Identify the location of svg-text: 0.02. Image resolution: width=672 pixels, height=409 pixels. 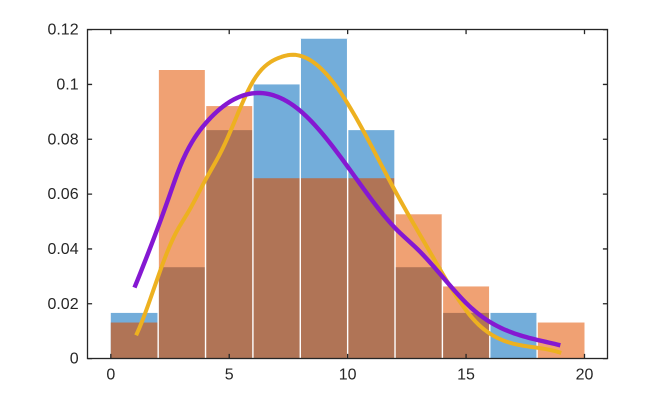
(62, 304).